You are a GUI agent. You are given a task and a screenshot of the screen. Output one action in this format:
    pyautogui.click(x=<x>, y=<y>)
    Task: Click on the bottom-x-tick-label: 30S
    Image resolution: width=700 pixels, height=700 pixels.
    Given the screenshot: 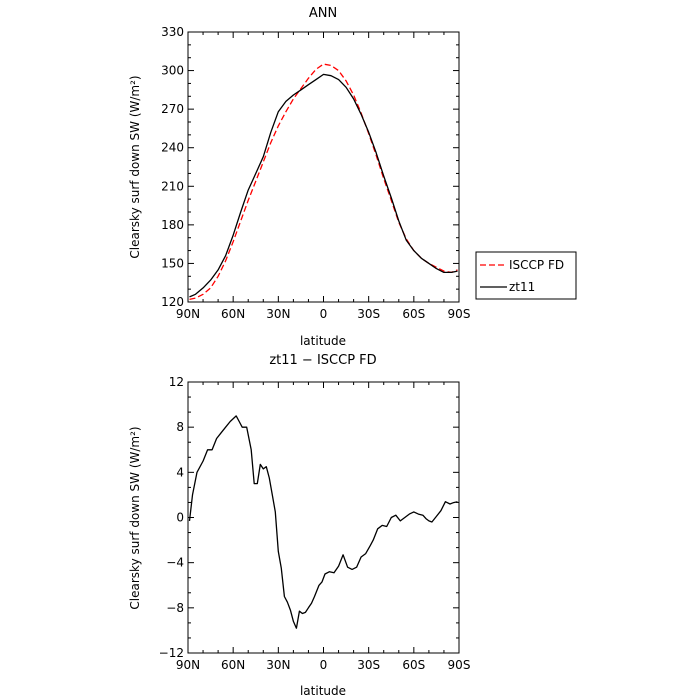 What is the action you would take?
    pyautogui.click(x=368, y=665)
    